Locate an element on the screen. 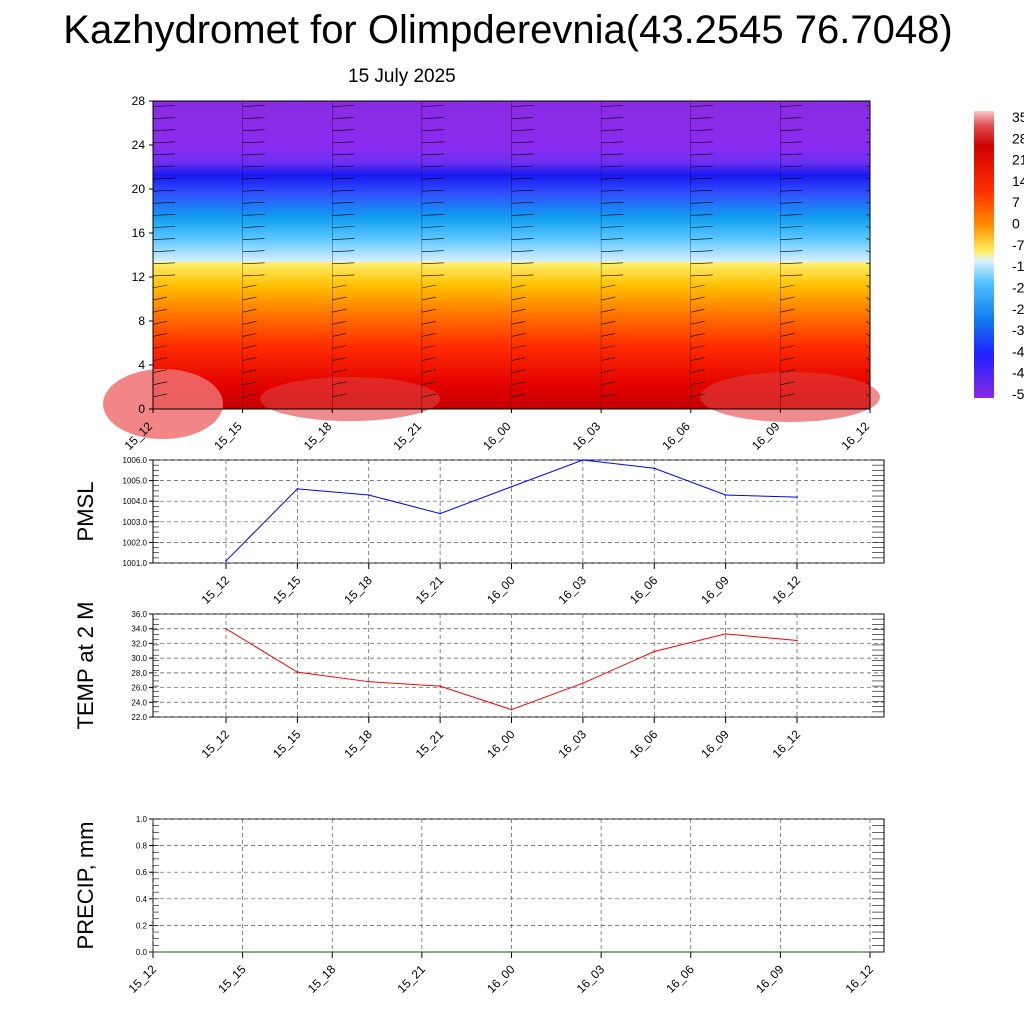 Image resolution: width=1024 pixels, height=1024 pixels. colorbar-label: 21 is located at coordinates (1018, 160).